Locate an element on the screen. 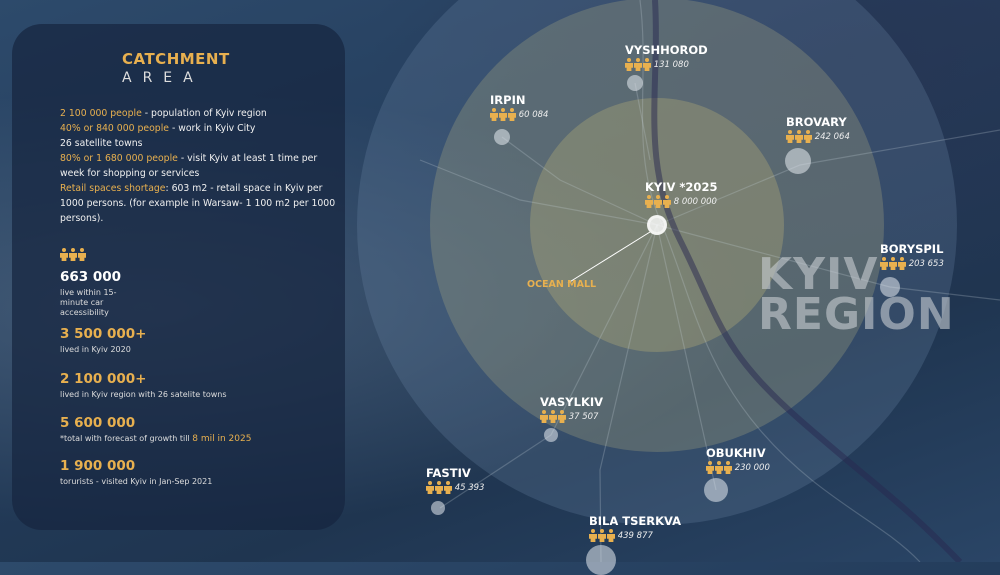 The height and width of the screenshot is (575, 1000). stat-desc: lived in Kyiv 2020 is located at coordinates (95, 349).